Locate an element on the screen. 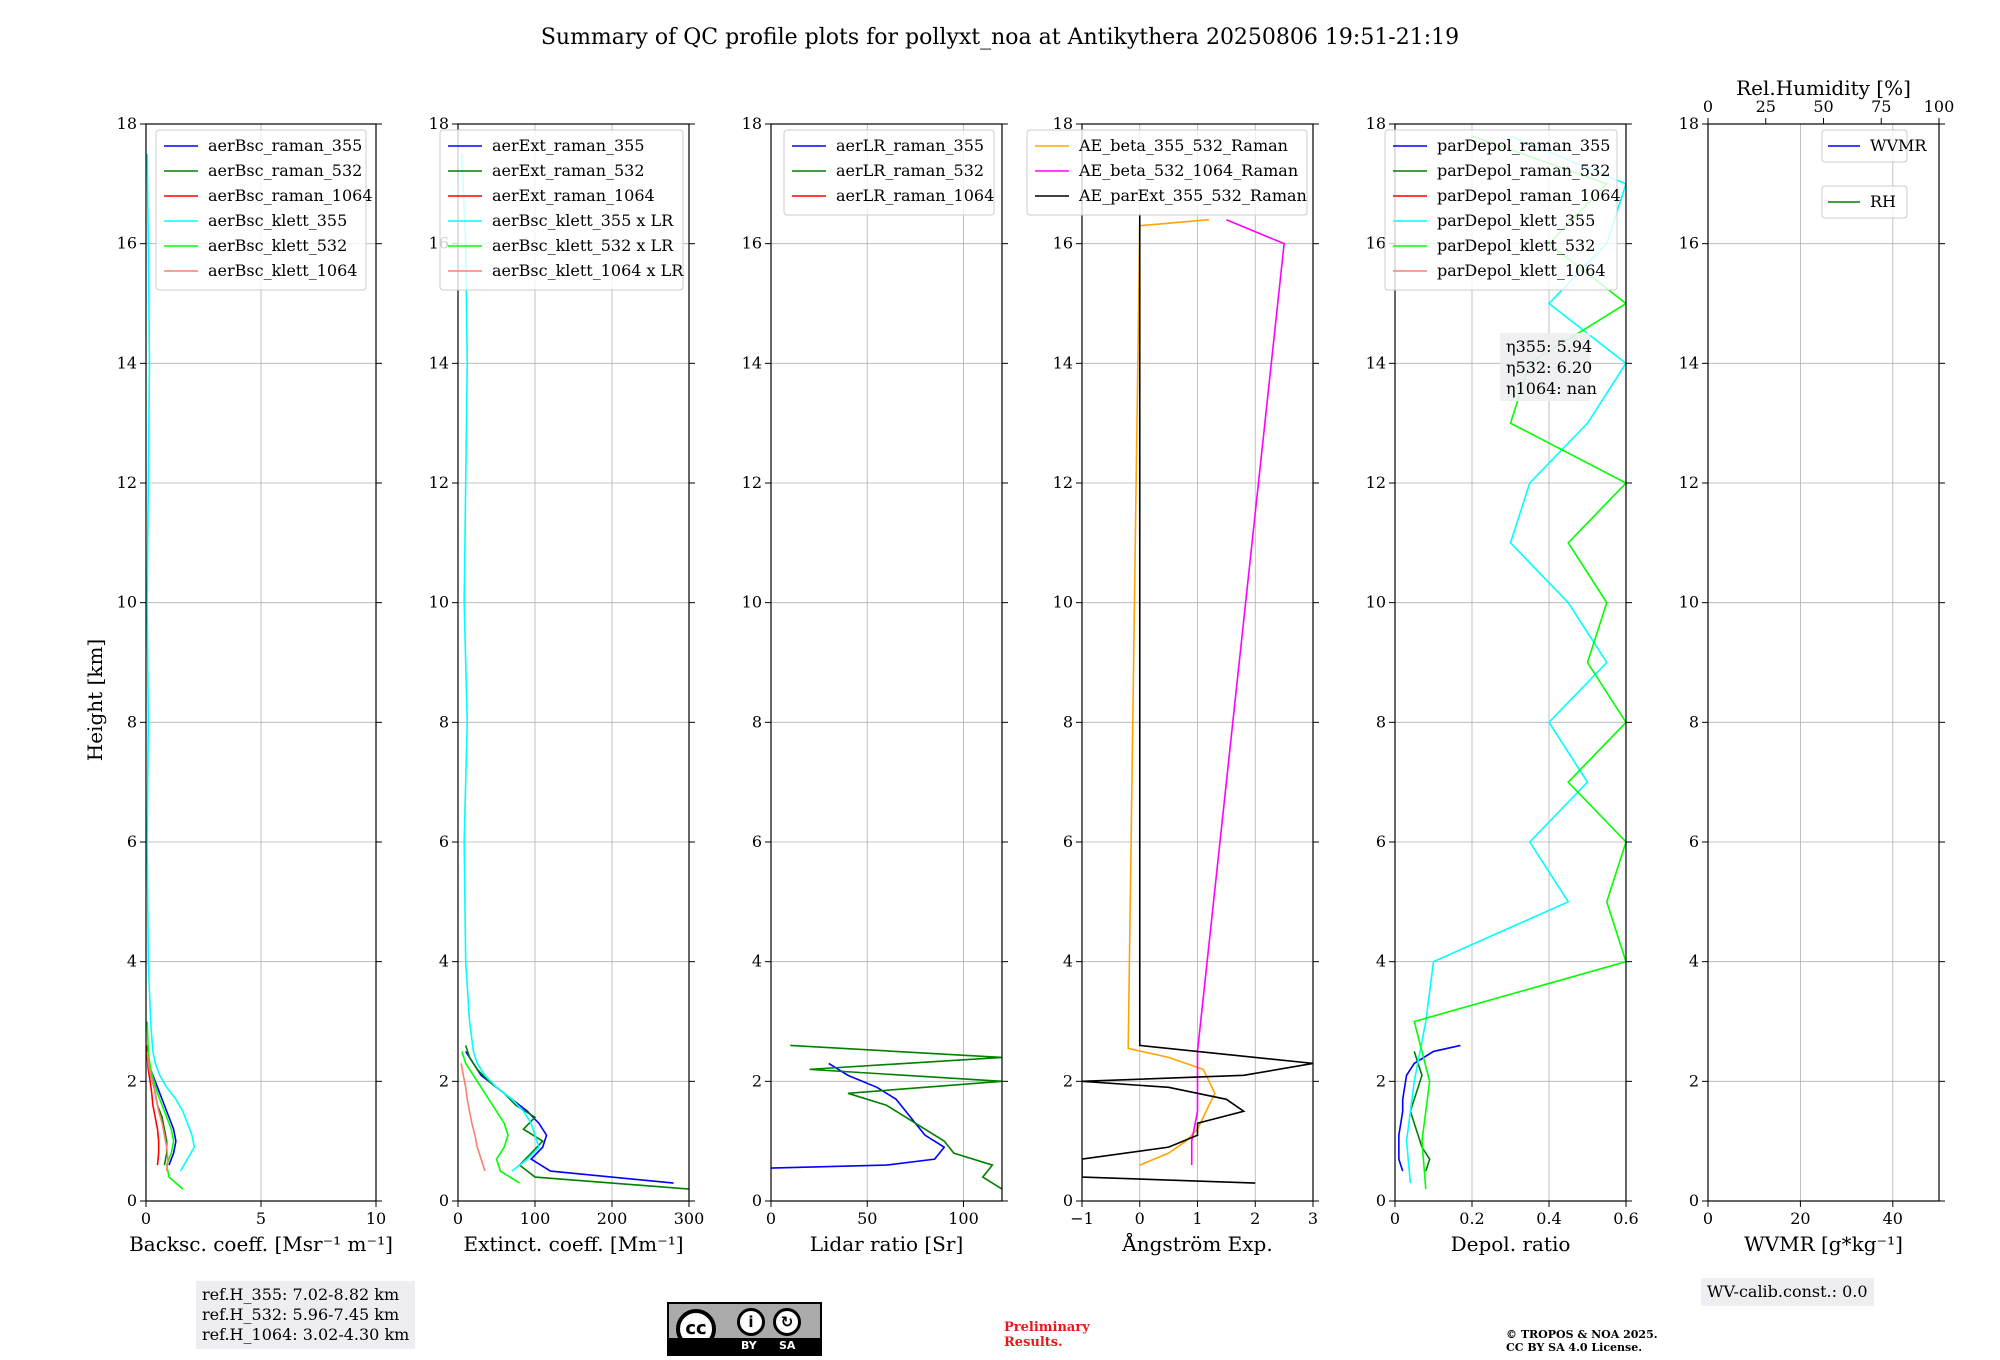 The width and height of the screenshot is (2000, 1360). ref-height-355: ref.H_355: 7.02-8.82 km is located at coordinates (301, 1294).